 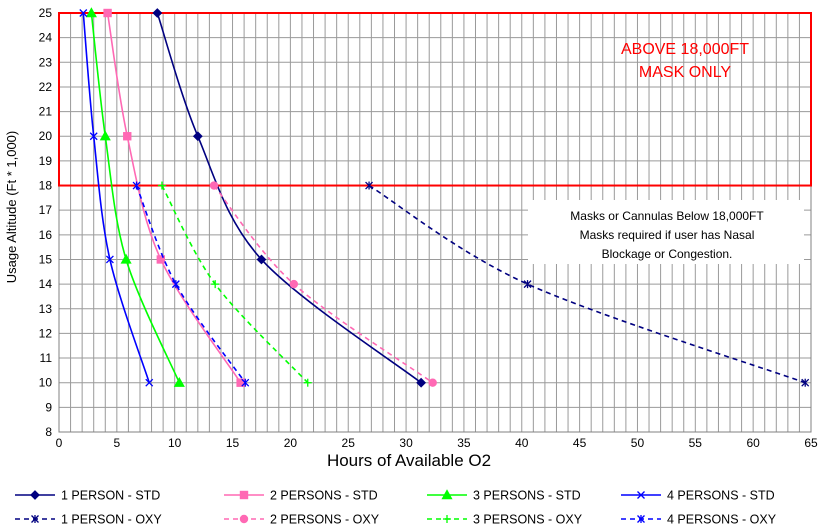 I want to click on legend-label: 3 PERSONS - STD, so click(x=527, y=496).